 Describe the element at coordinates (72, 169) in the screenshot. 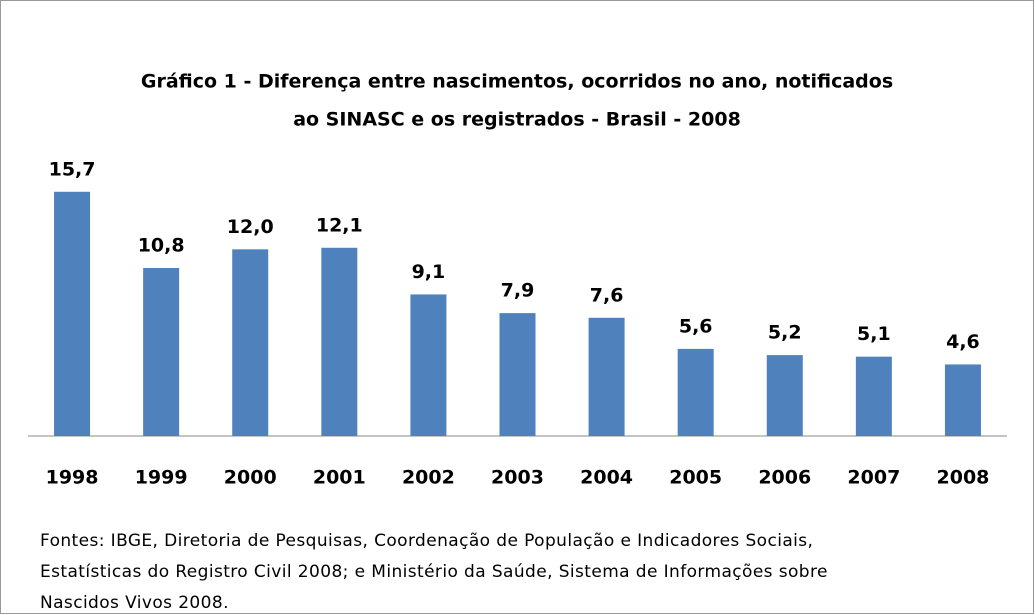

I see `data-label: 15,7` at that location.